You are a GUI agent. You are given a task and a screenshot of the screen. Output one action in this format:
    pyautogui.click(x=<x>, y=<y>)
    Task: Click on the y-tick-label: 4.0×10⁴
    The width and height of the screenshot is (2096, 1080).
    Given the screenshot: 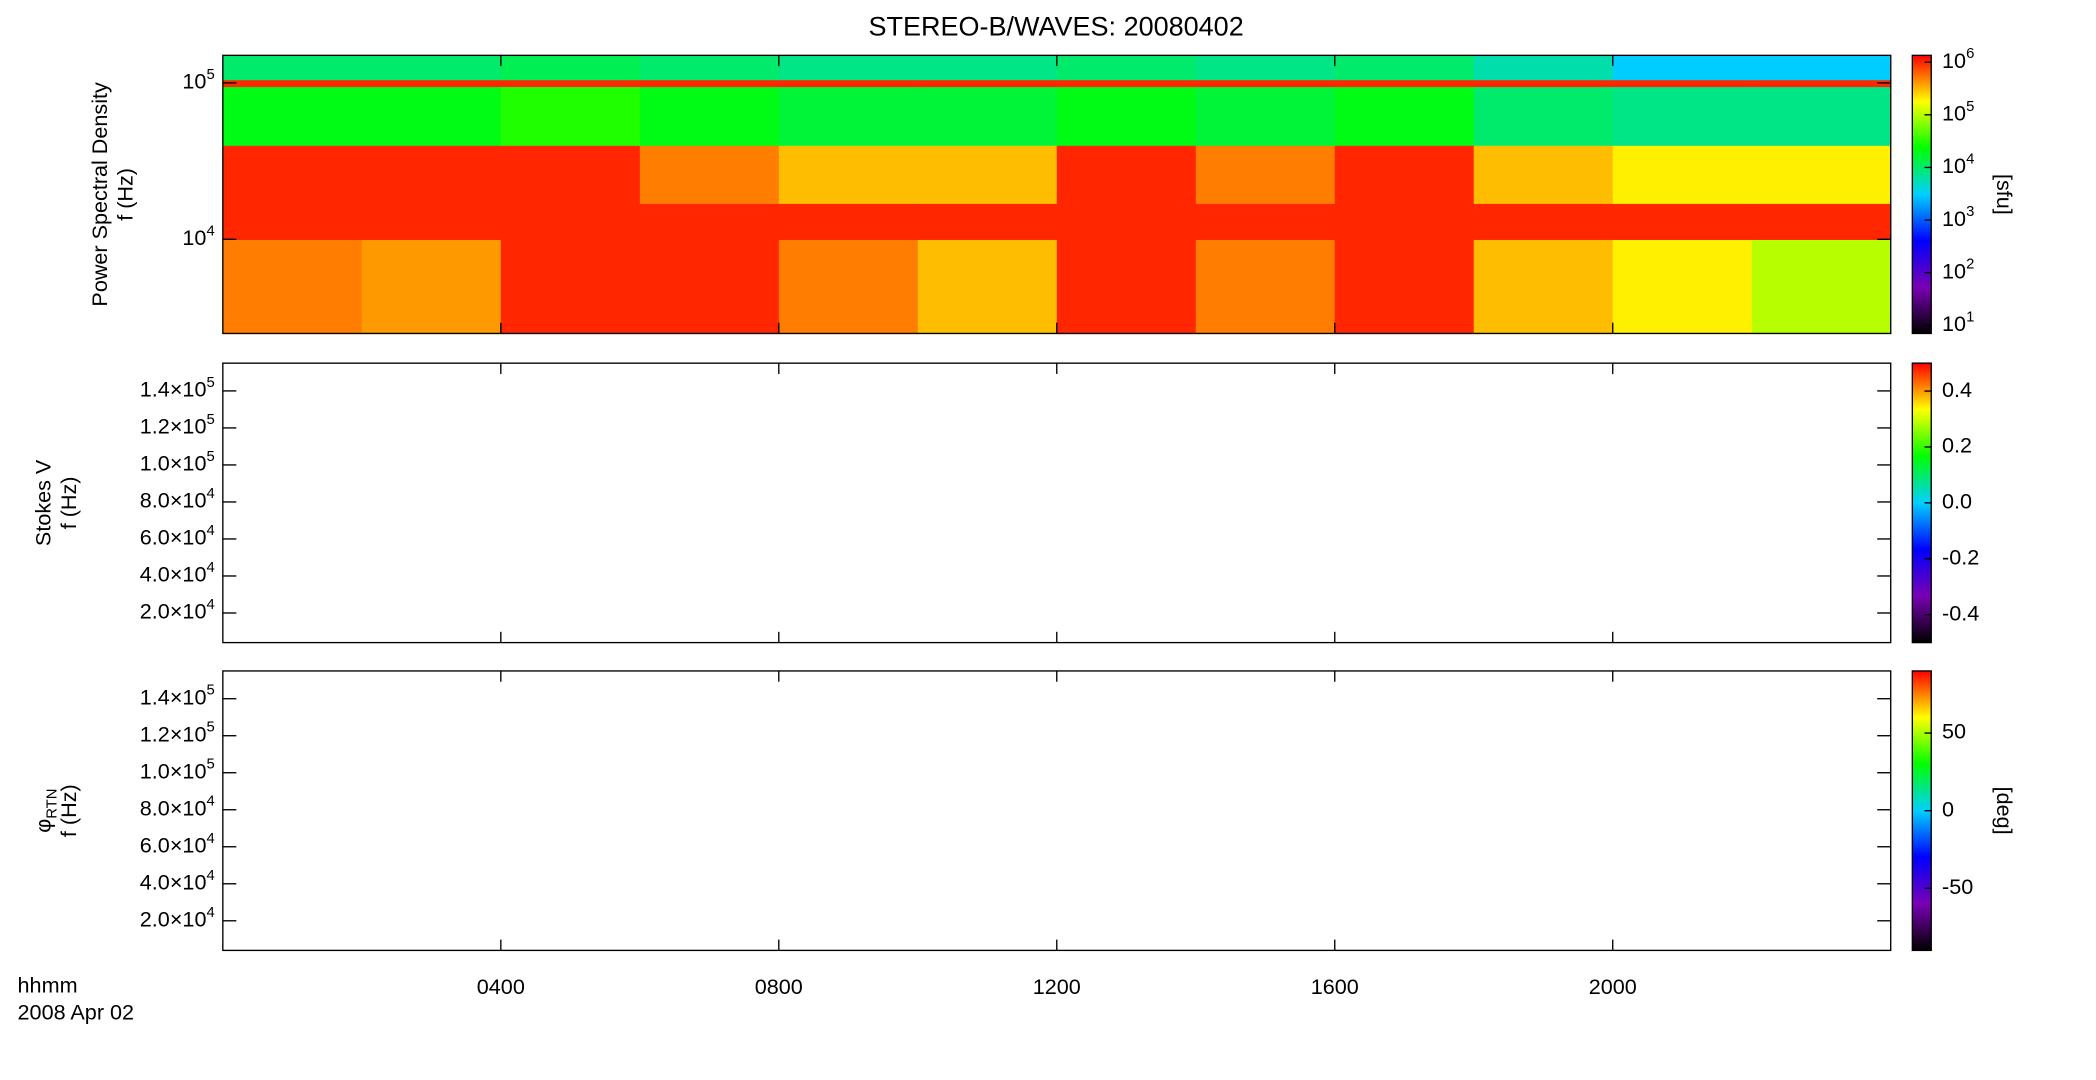 What is the action you would take?
    pyautogui.click(x=177, y=881)
    